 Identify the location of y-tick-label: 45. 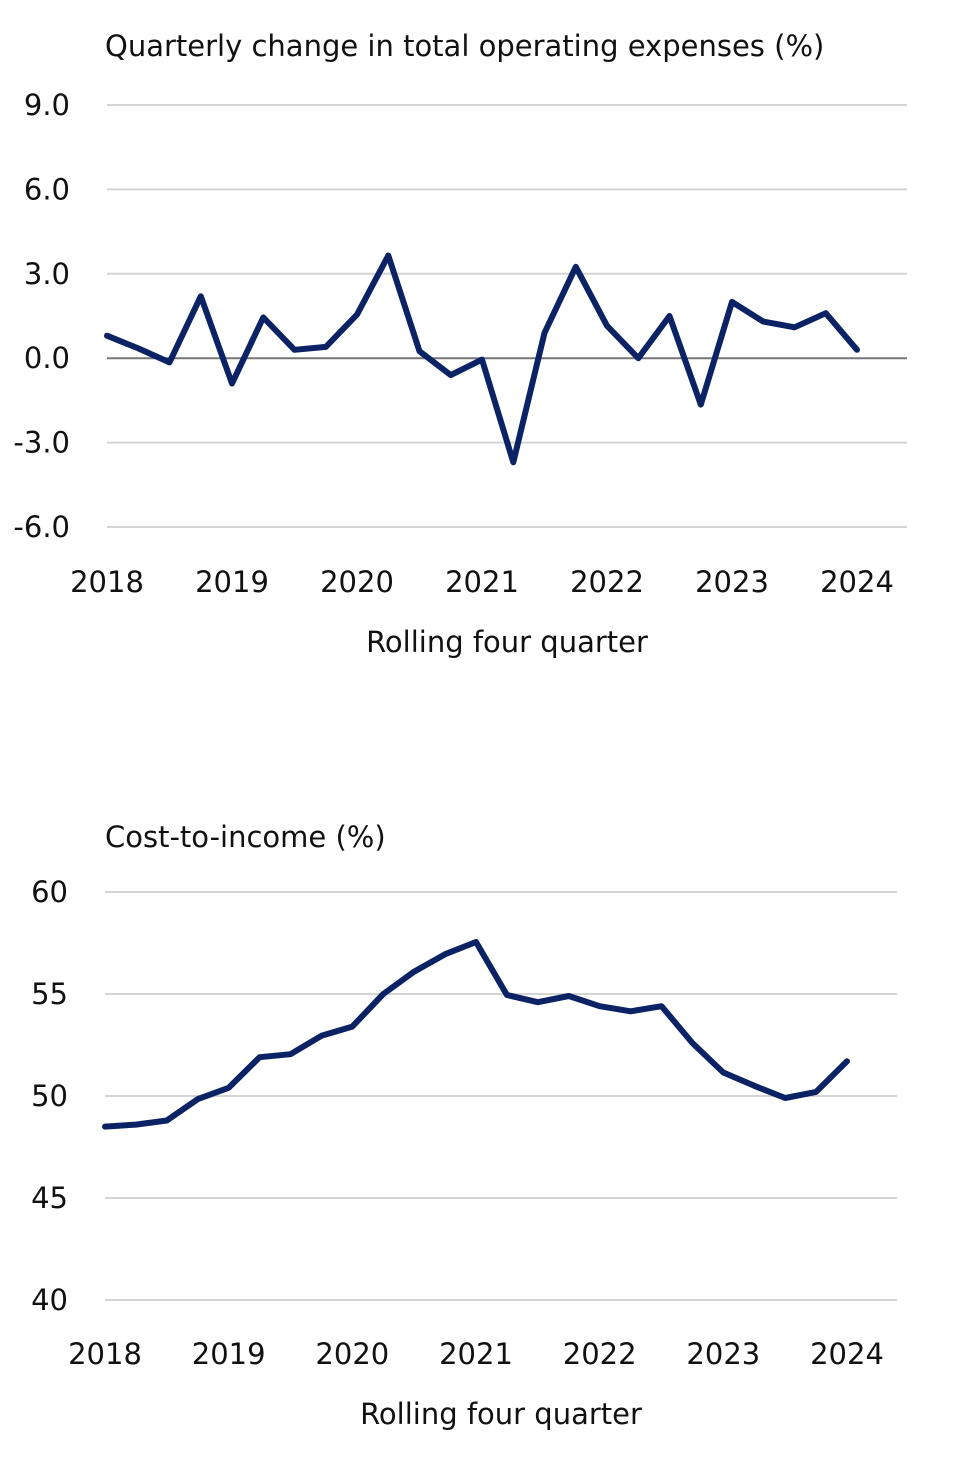
(49, 1198).